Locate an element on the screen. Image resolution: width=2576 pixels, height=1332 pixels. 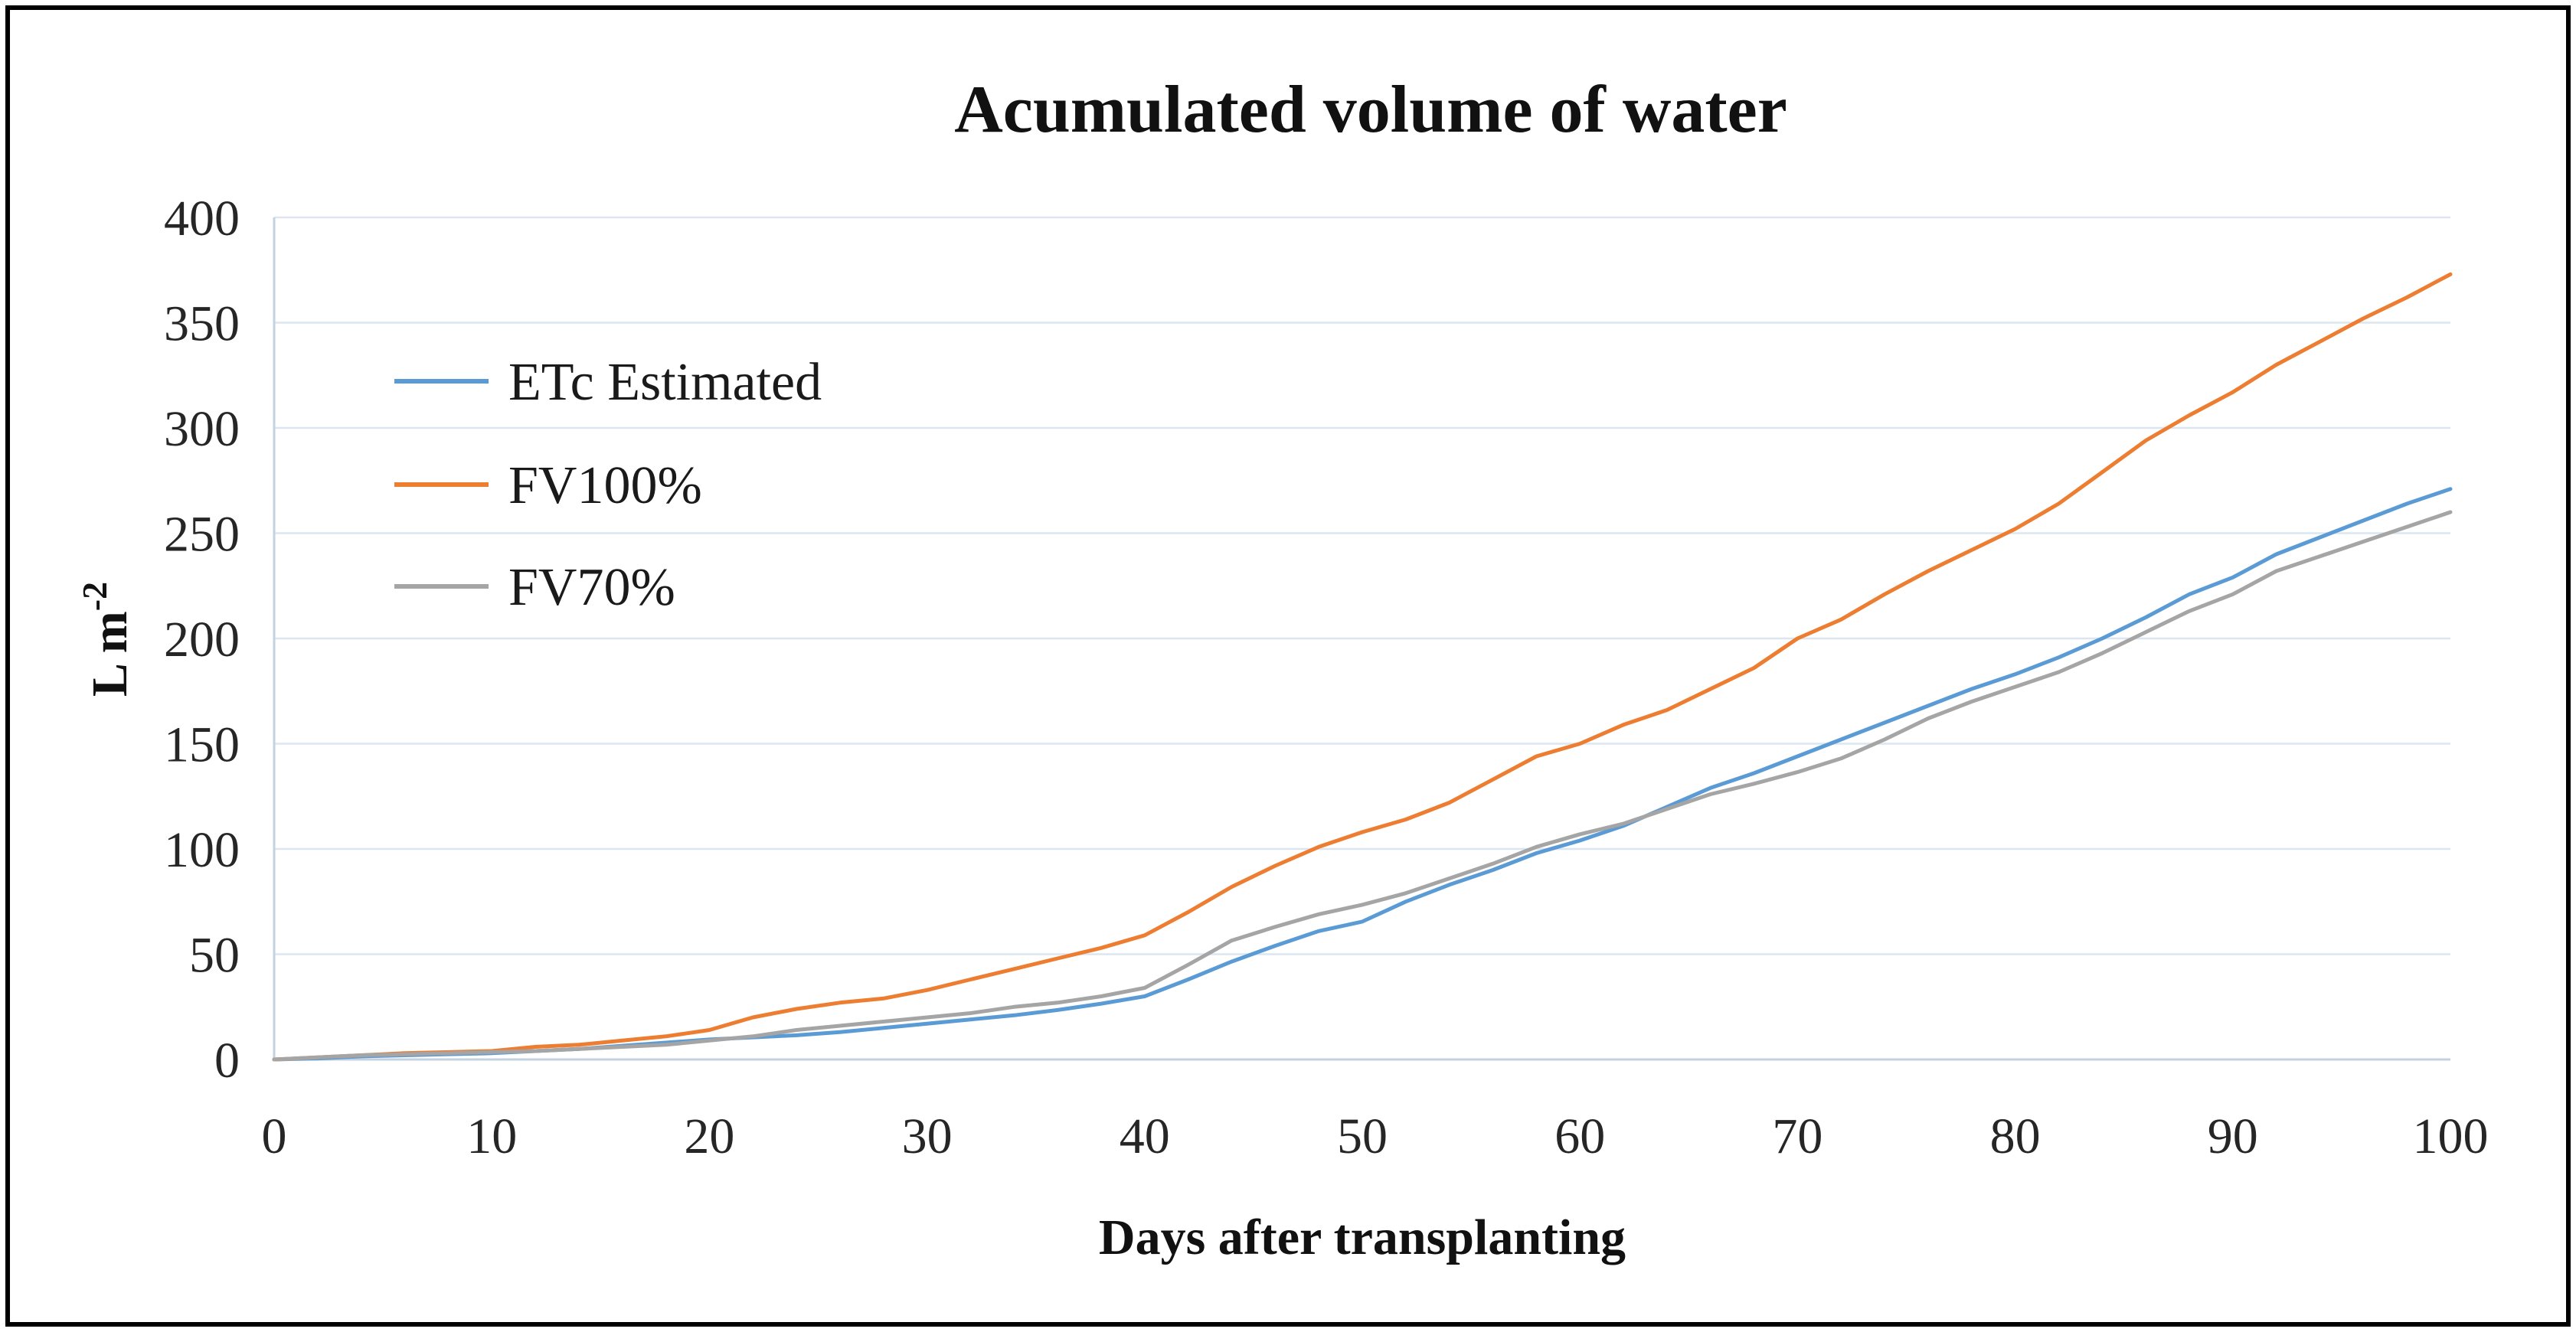
x-tick-label-30: 30 is located at coordinates (927, 1136).